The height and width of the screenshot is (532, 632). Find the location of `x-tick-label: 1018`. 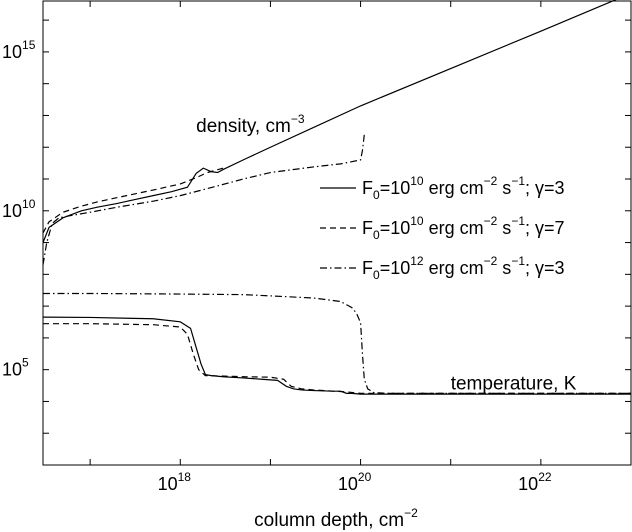

x-tick-label: 1018 is located at coordinates (175, 482).